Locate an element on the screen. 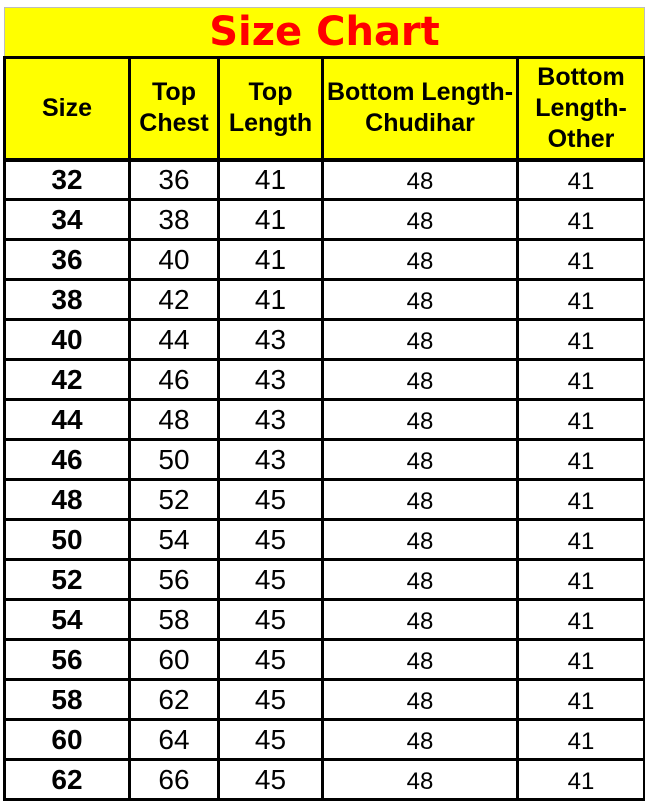  table-cell: 40 is located at coordinates (174, 259).